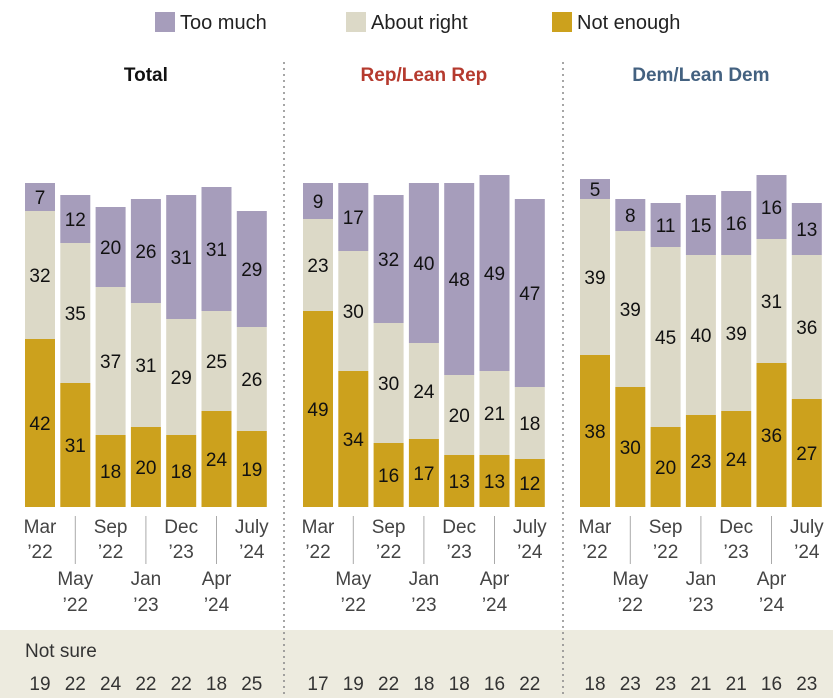  What do you see at coordinates (61, 651) in the screenshot?
I see `not-sure-label: Not sure` at bounding box center [61, 651].